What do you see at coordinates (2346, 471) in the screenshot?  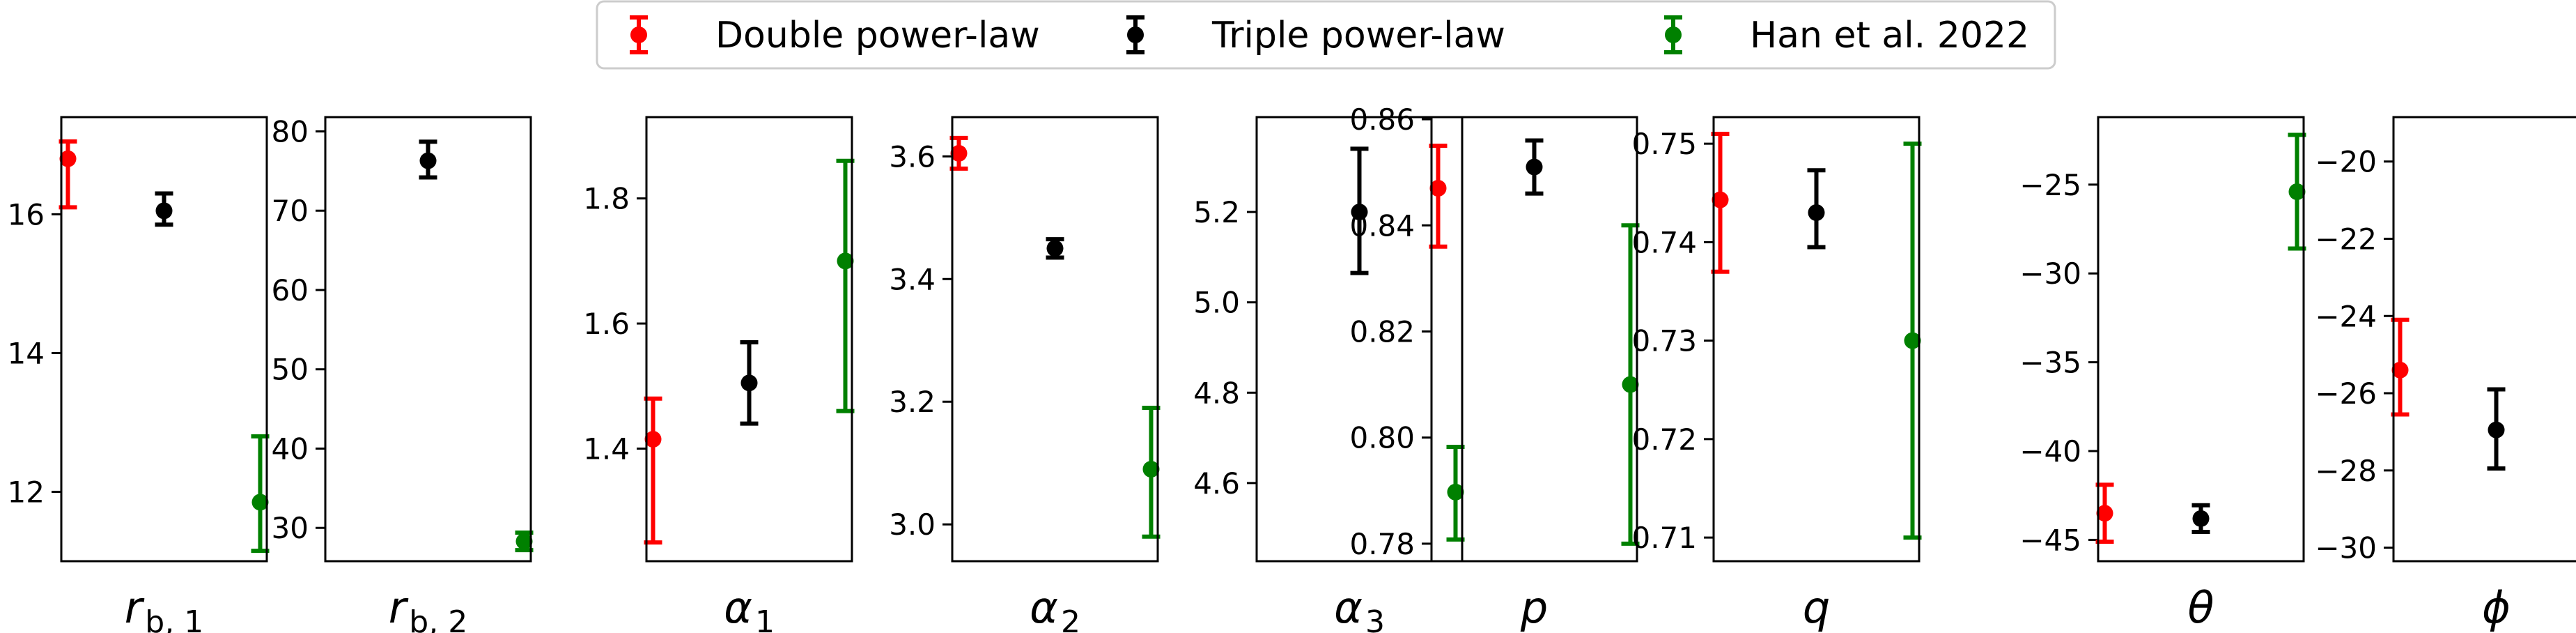 I see `y-tick-label: −28` at bounding box center [2346, 471].